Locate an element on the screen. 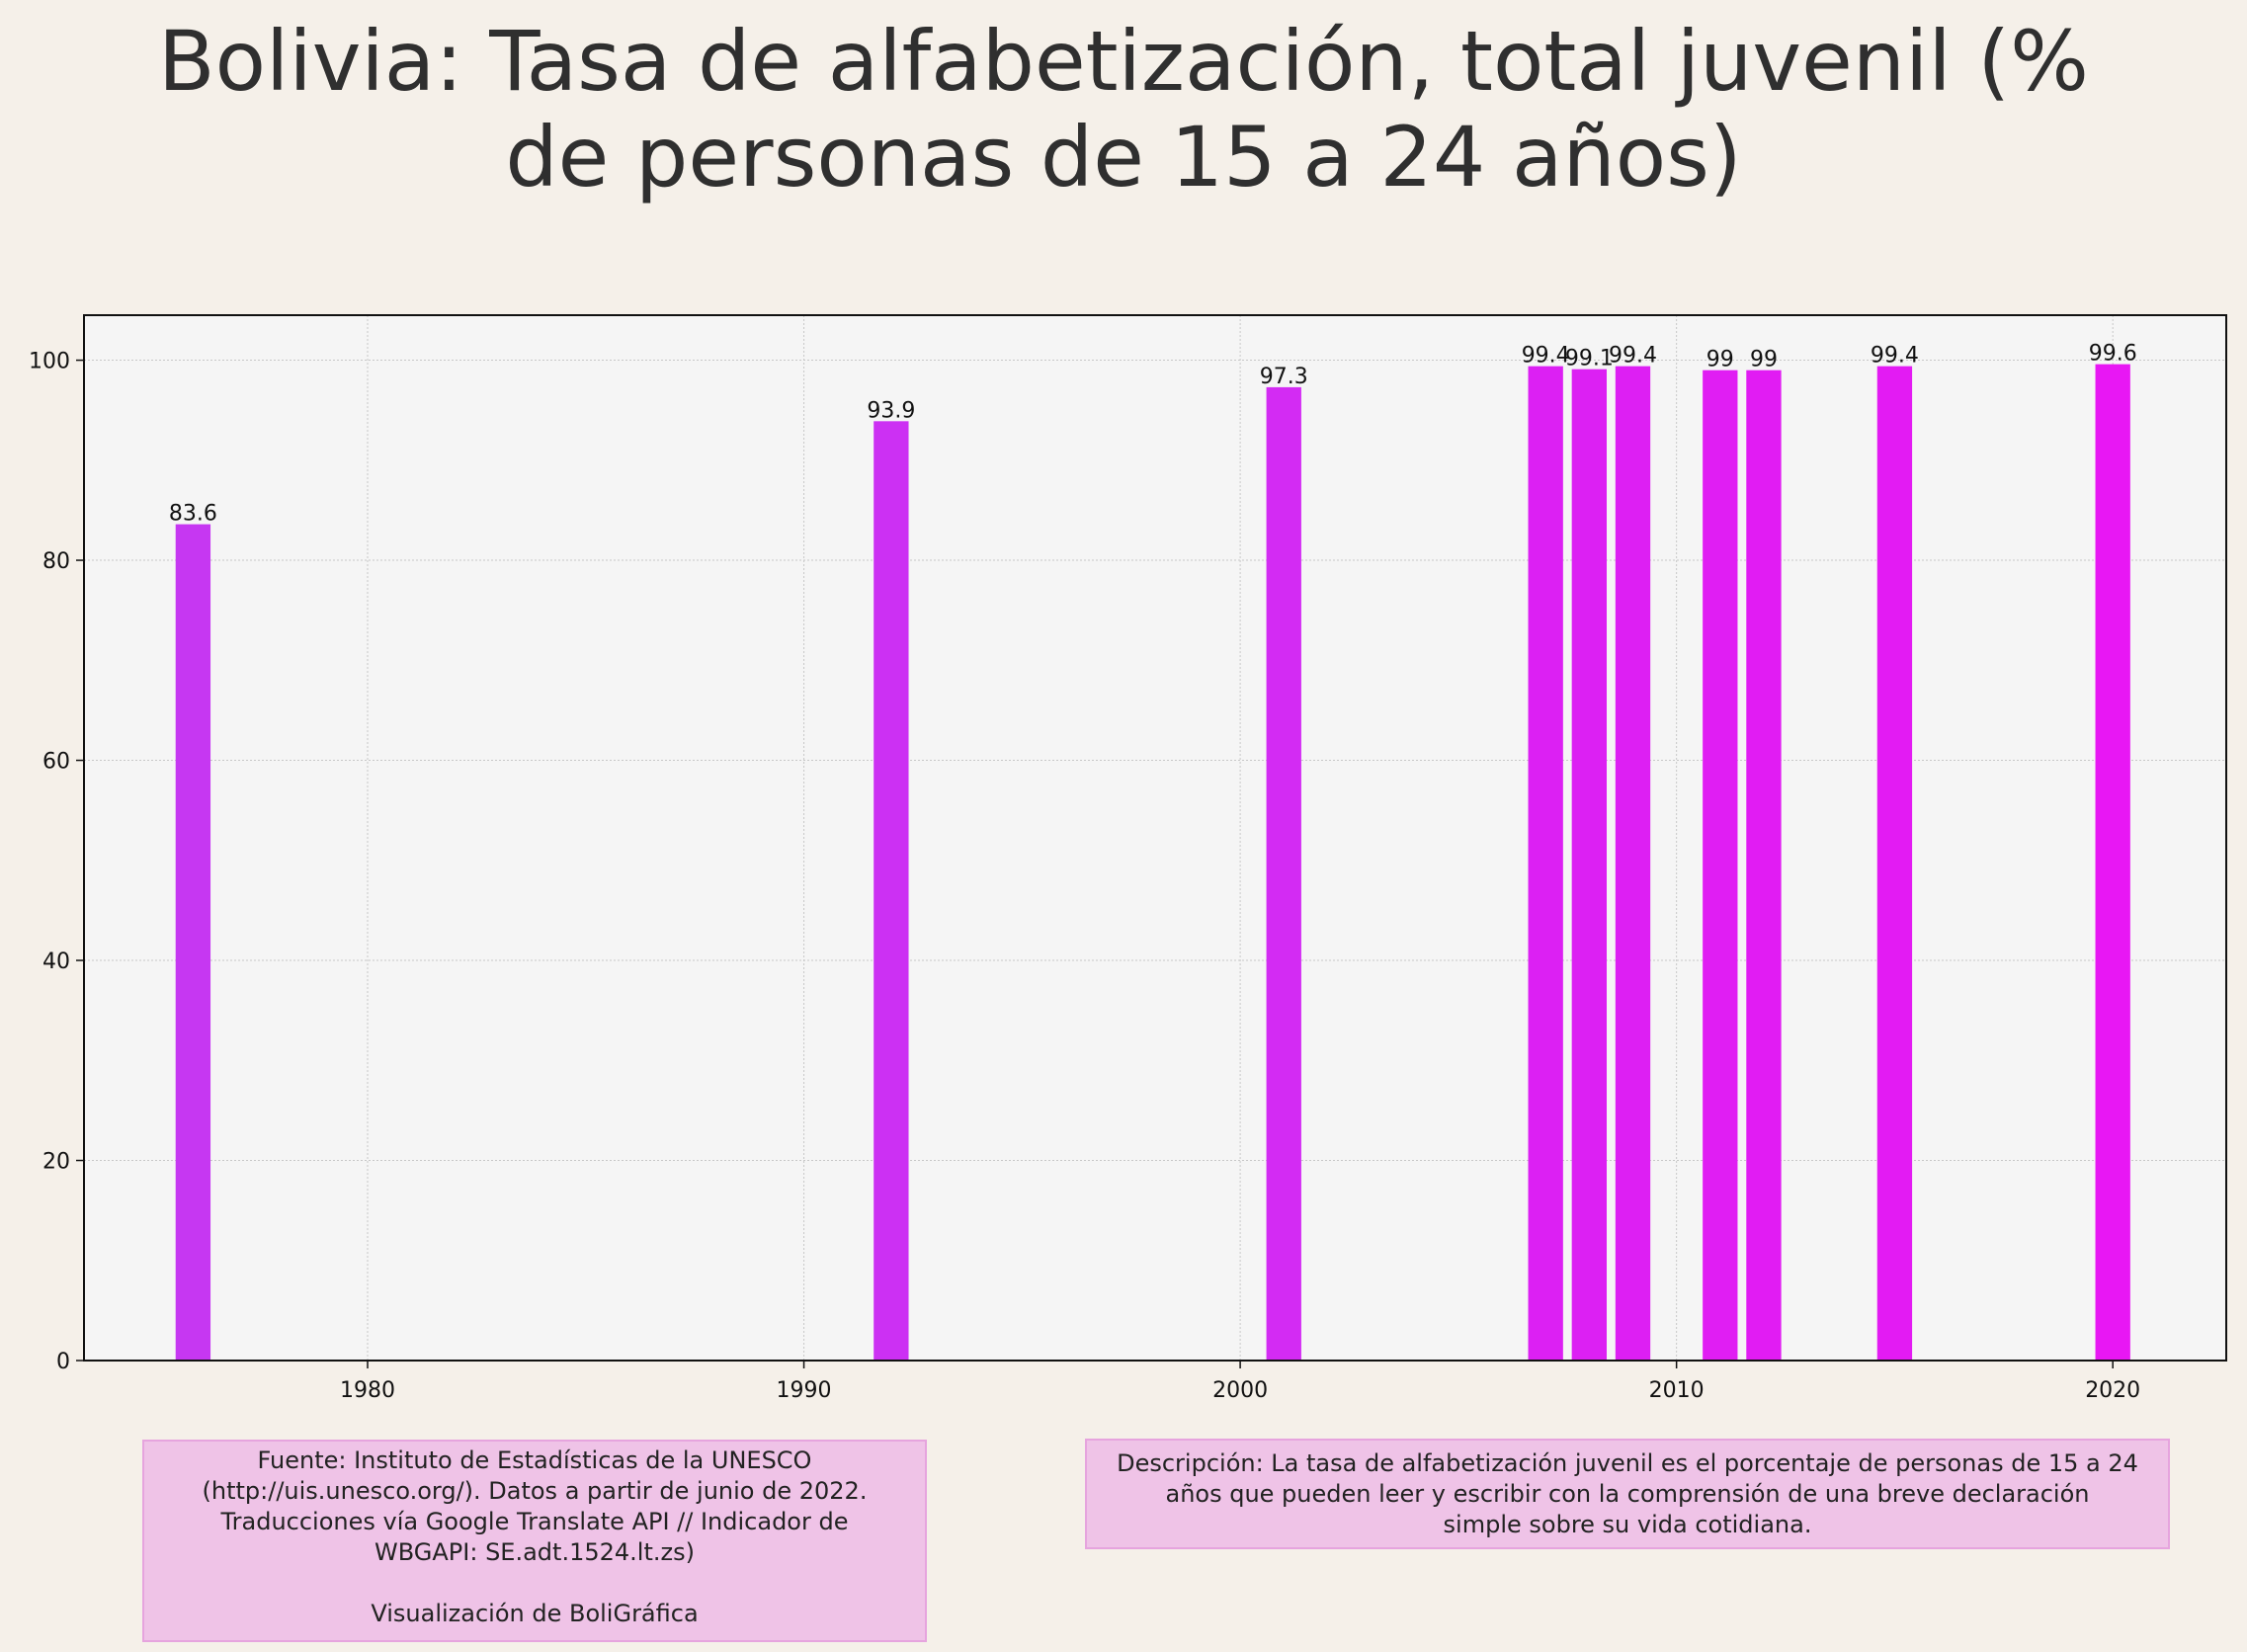 This screenshot has height=1652, width=2247. y-tick-label-0: 0 is located at coordinates (63, 1362).